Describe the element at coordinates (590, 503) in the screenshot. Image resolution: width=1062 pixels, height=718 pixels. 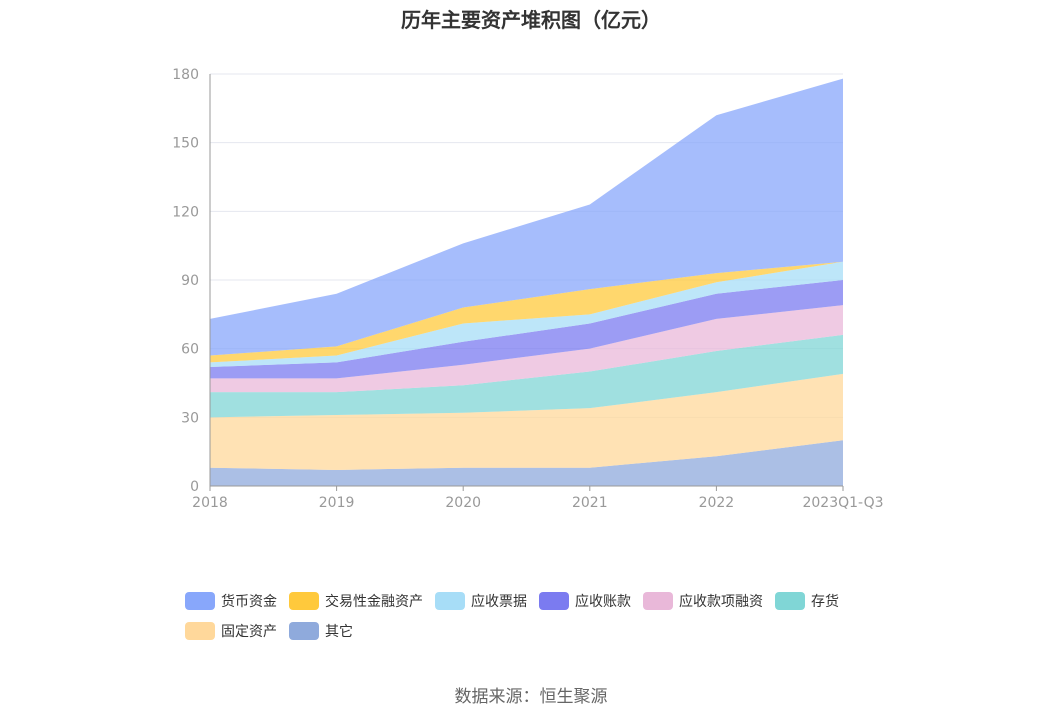
I see `x-tick-label: 2021` at that location.